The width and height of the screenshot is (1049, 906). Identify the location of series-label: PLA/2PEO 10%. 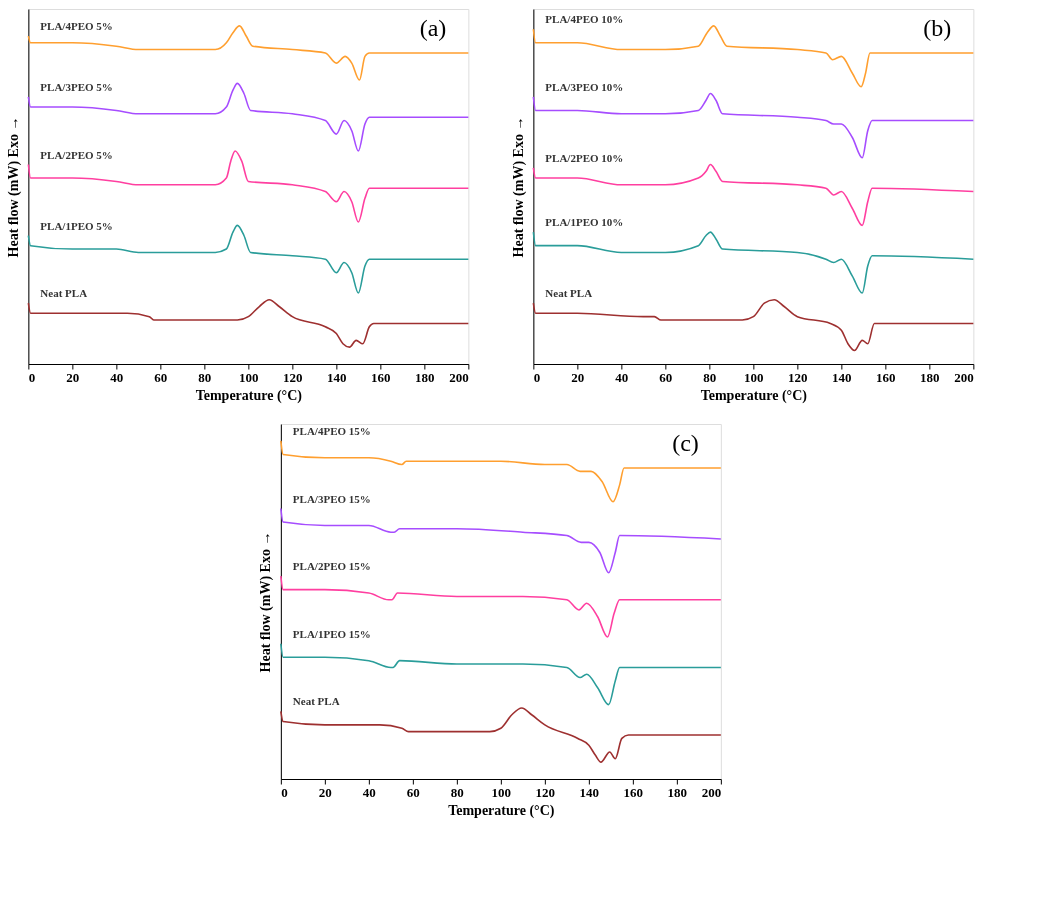
(584, 157).